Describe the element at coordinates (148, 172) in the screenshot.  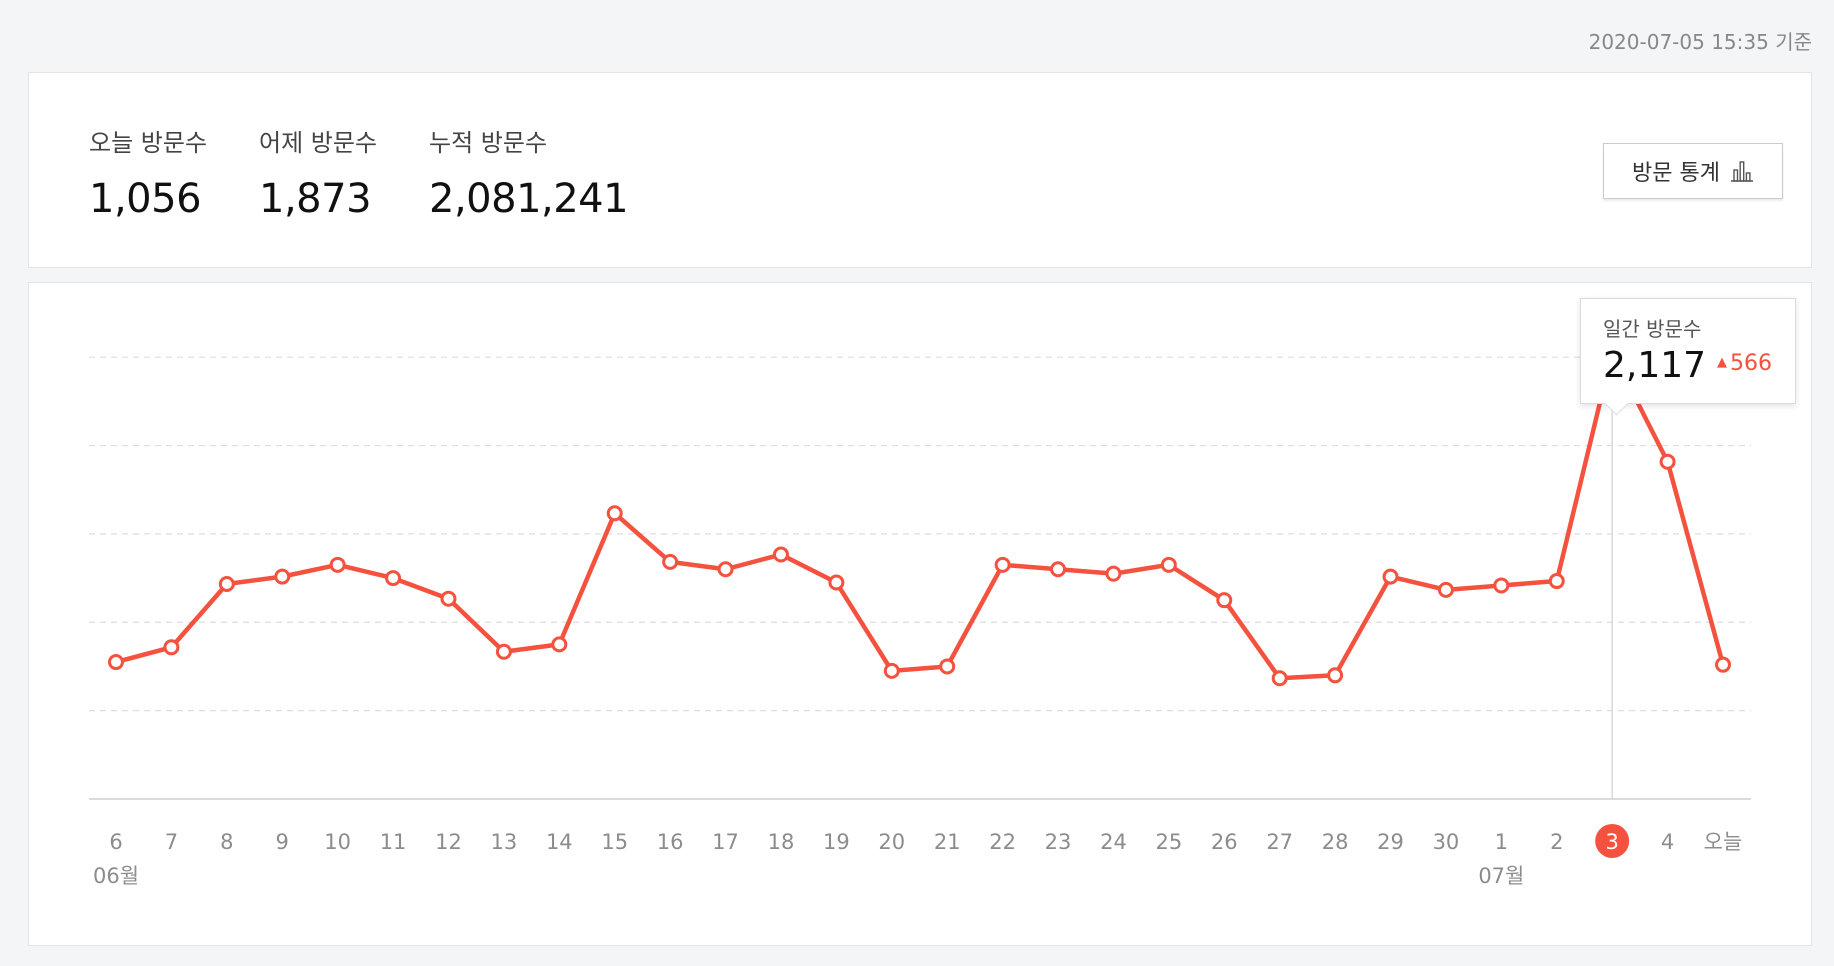
I see `today-visits: 오늘 방문수 1,056` at that location.